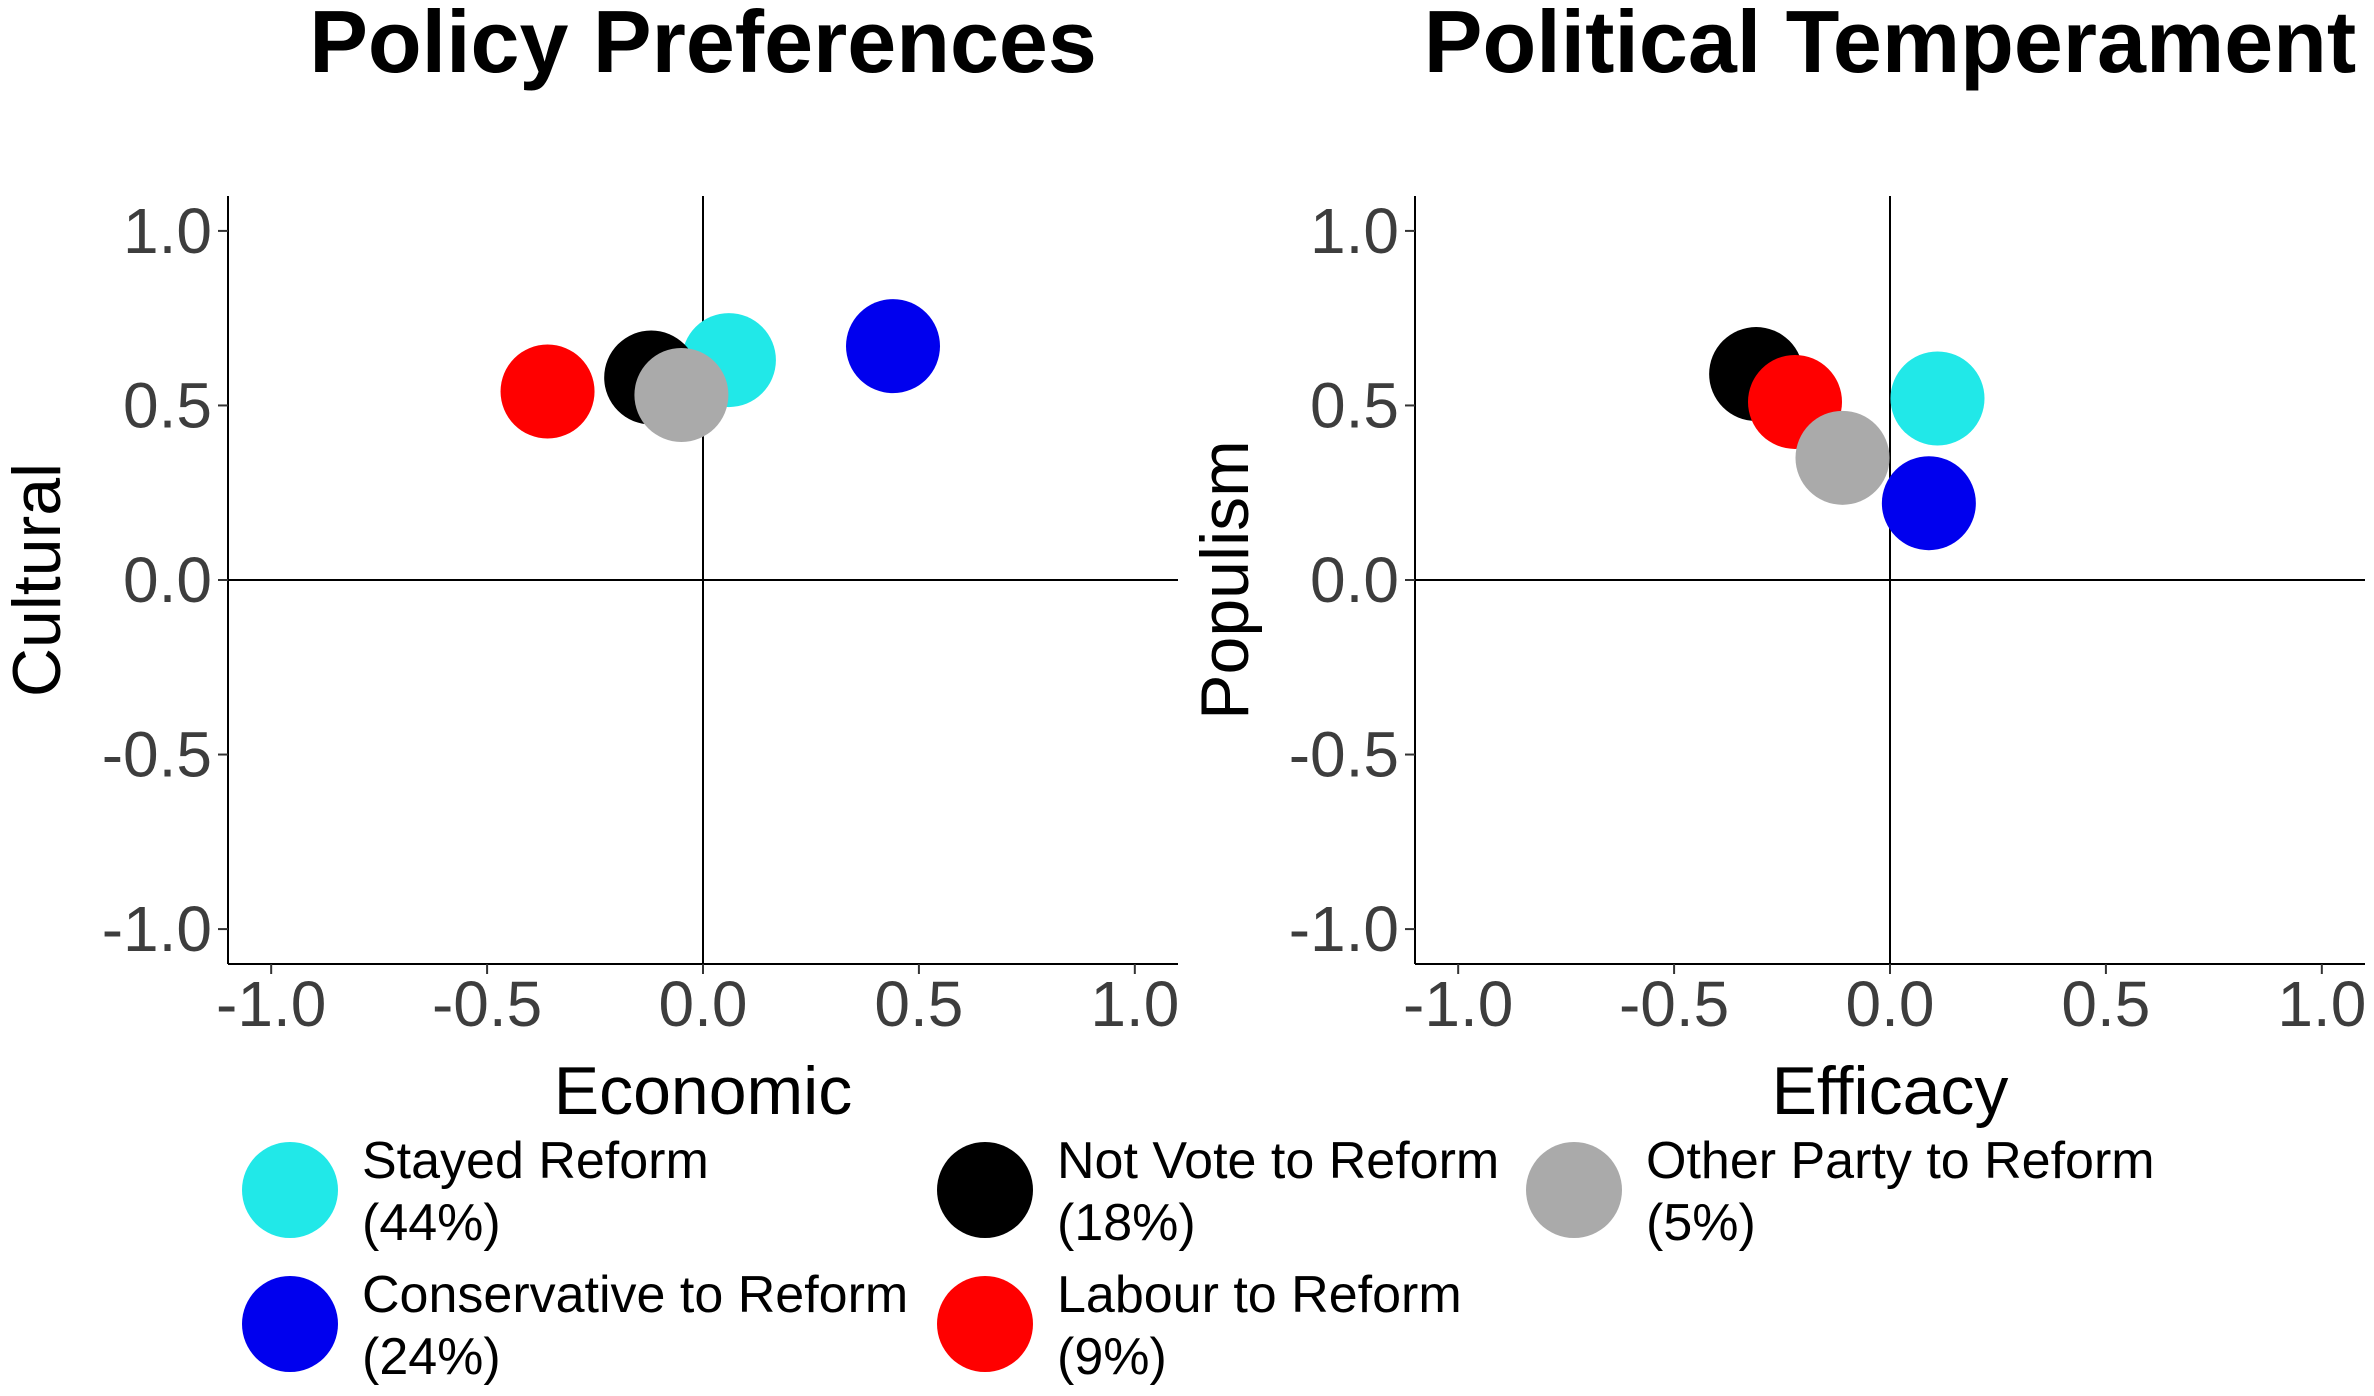 The width and height of the screenshot is (2374, 1396). What do you see at coordinates (985, 1324) in the screenshot?
I see `legend-key-labour-to-reform` at bounding box center [985, 1324].